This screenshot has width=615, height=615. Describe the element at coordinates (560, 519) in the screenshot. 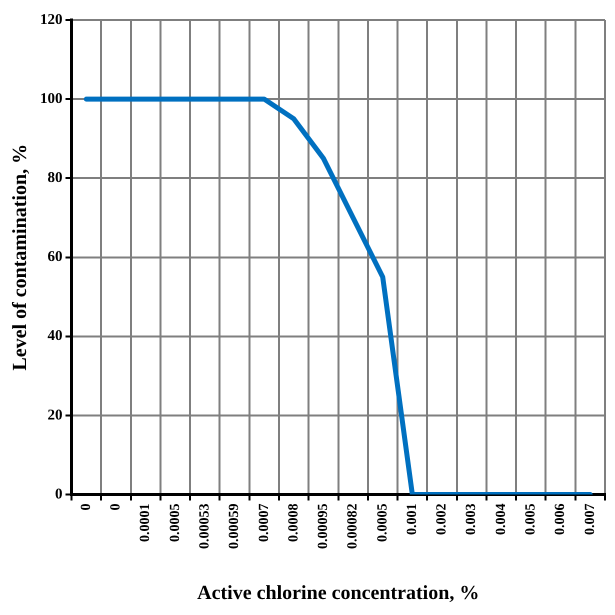

I see `x-tick-label: 0.006` at that location.